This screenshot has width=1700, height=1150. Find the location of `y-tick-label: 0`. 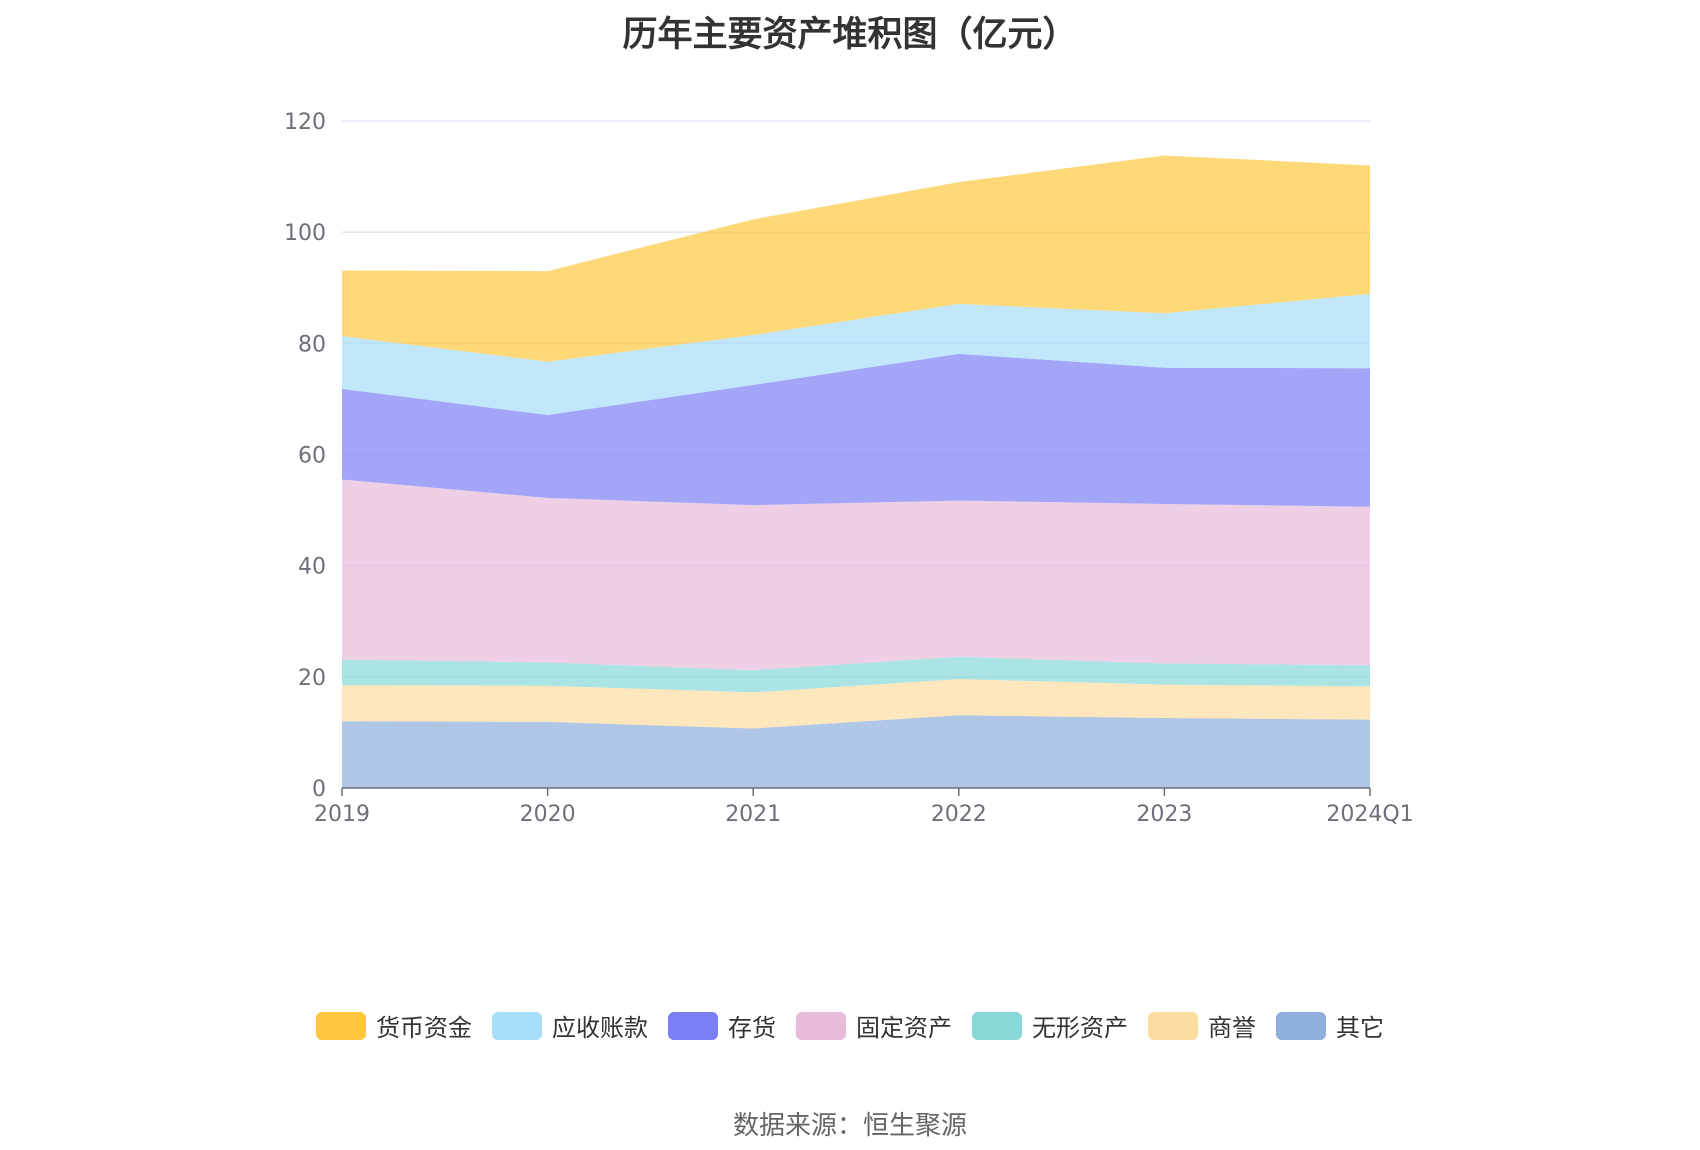

y-tick-label: 0 is located at coordinates (319, 789).